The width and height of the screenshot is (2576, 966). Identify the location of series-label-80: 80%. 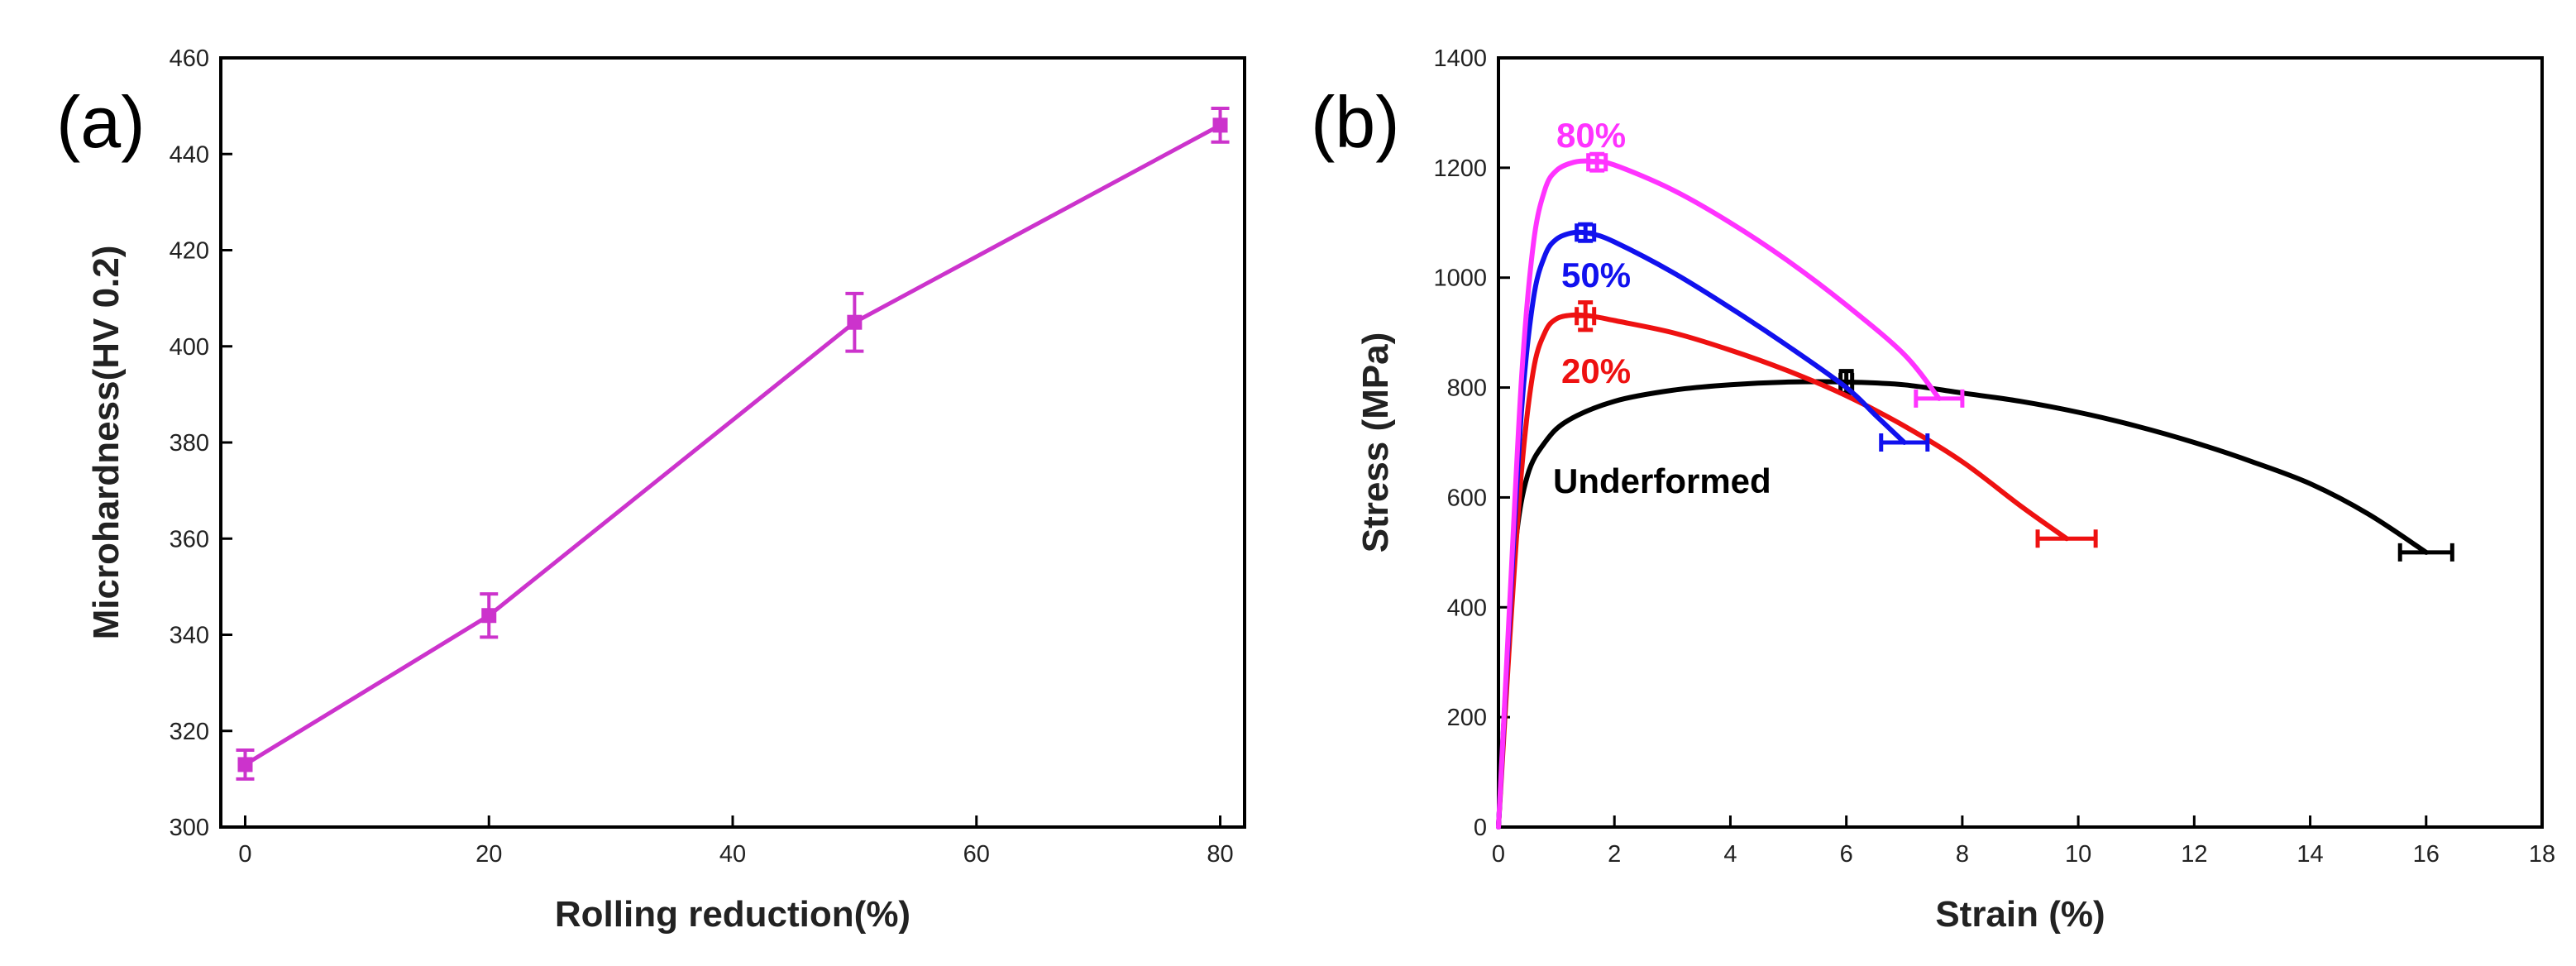
(1591, 135).